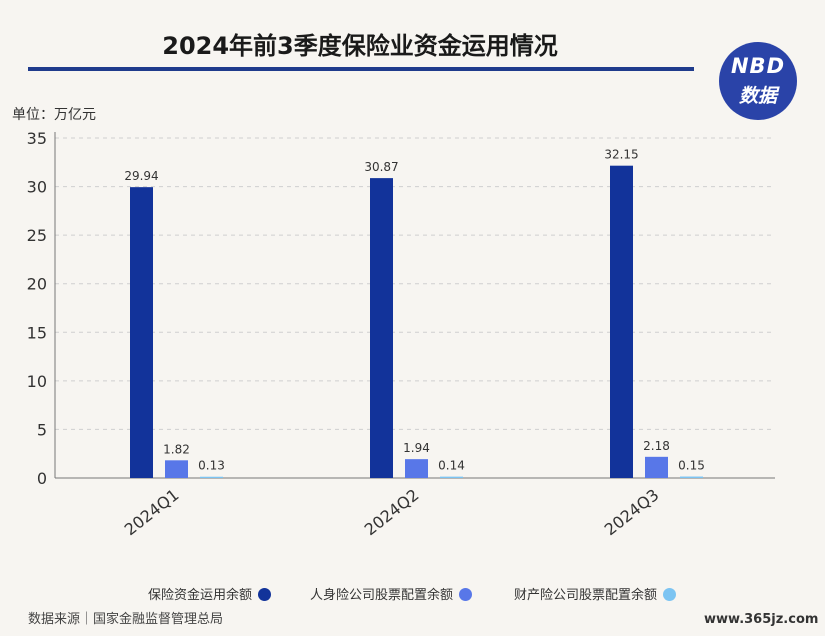 This screenshot has width=825, height=636. I want to click on unit-label: 单位：万亿元, so click(54, 115).